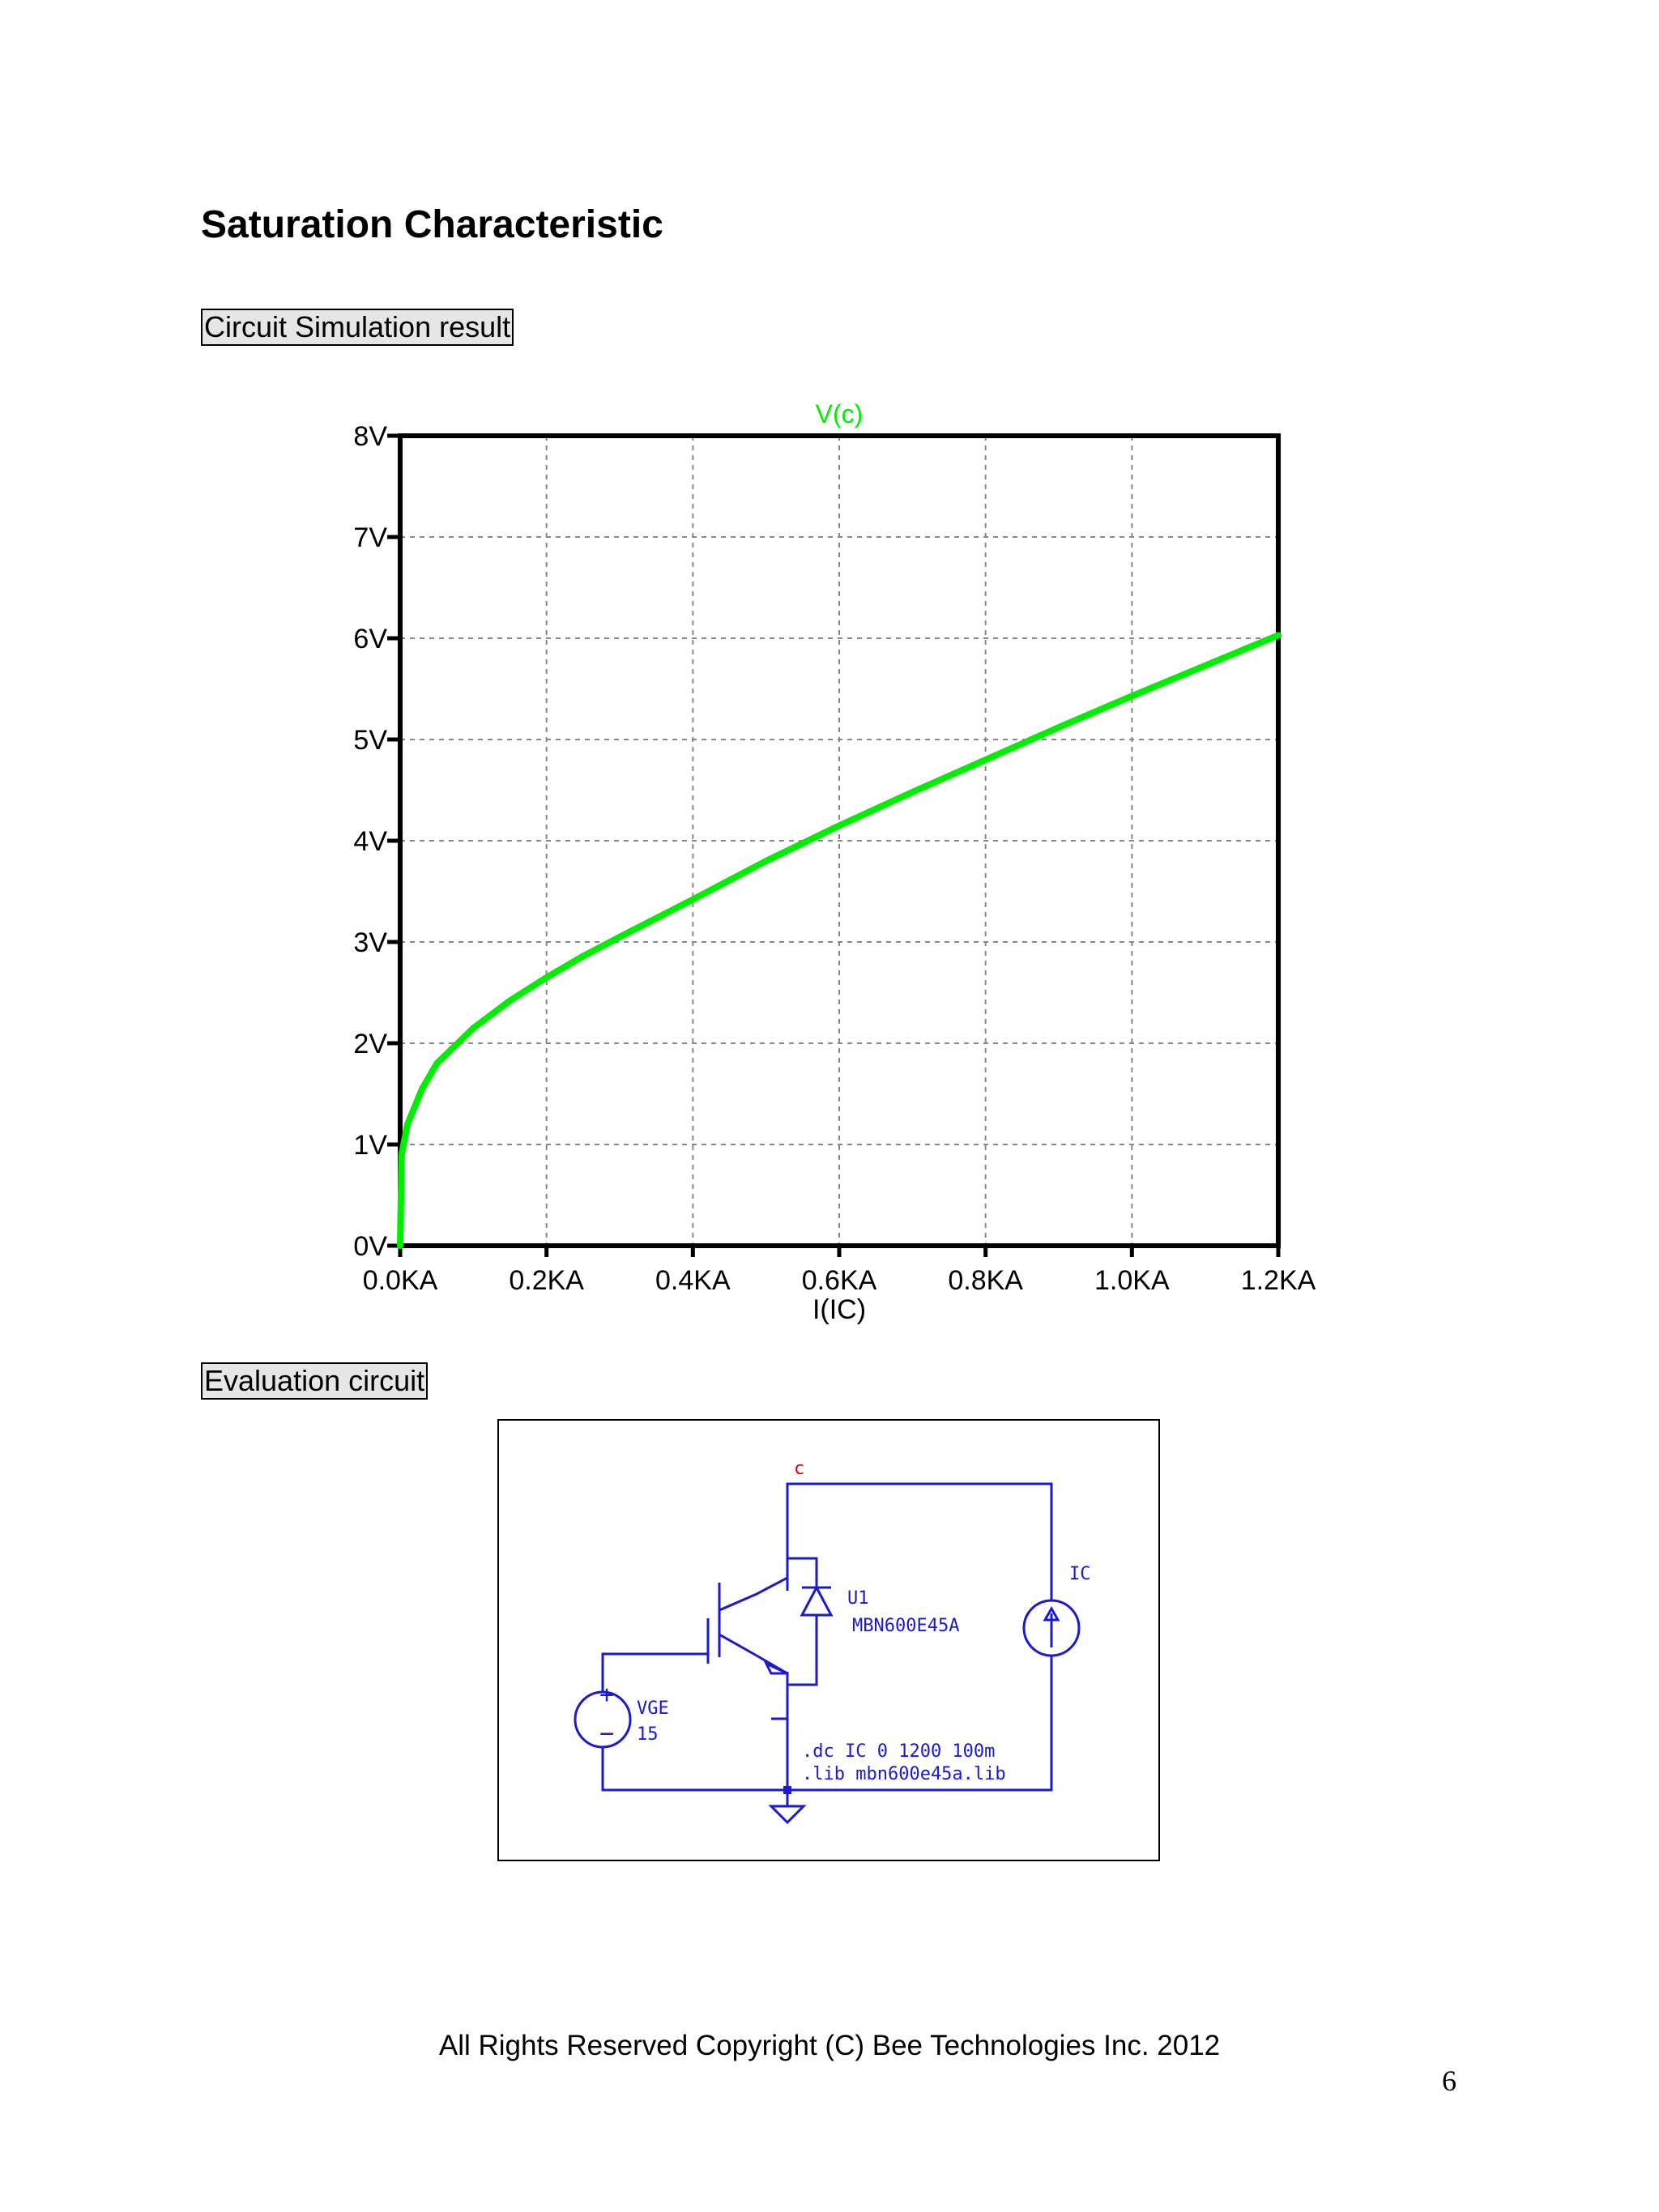 Image resolution: width=1659 pixels, height=2212 pixels. What do you see at coordinates (985, 1280) in the screenshot?
I see `x-tick-label: 0.8KA` at bounding box center [985, 1280].